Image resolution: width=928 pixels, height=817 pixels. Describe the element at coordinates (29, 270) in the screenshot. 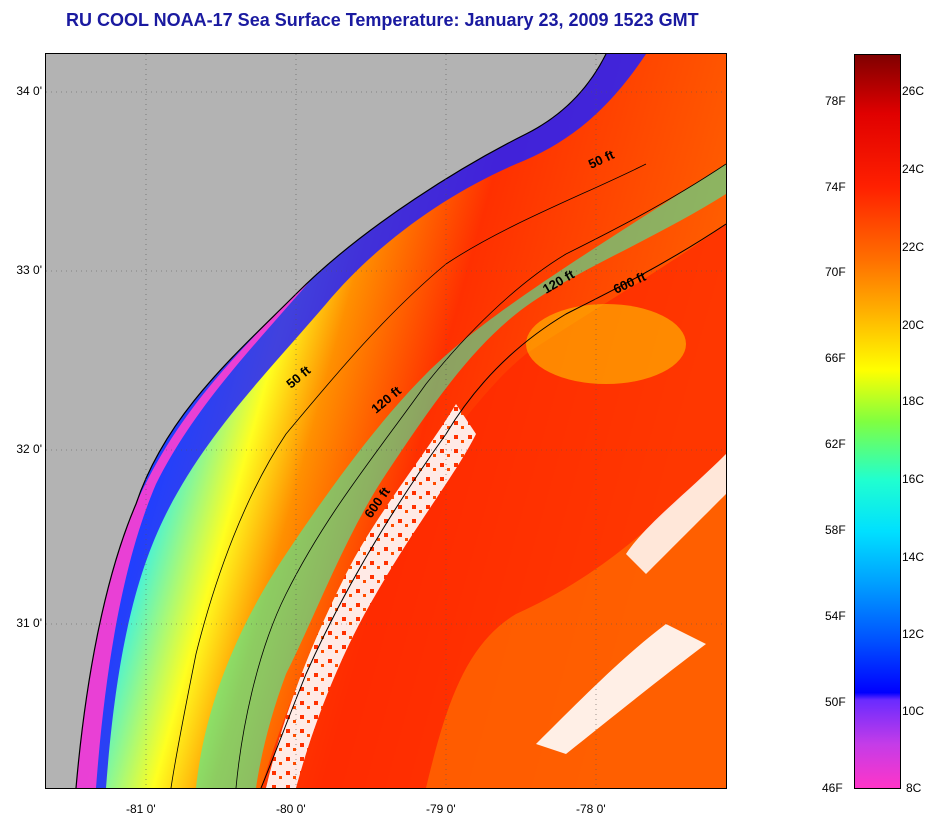

I see `lat-tick-label: 33 0'` at that location.